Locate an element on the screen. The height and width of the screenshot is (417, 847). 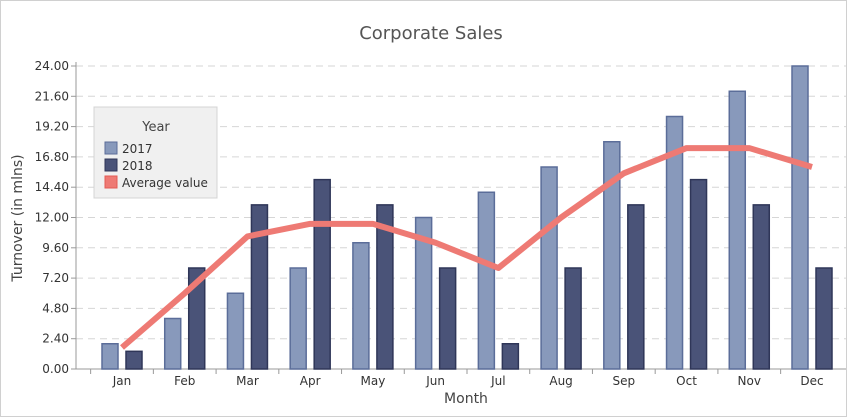
x-tick-label: Jun is located at coordinates (435, 381).